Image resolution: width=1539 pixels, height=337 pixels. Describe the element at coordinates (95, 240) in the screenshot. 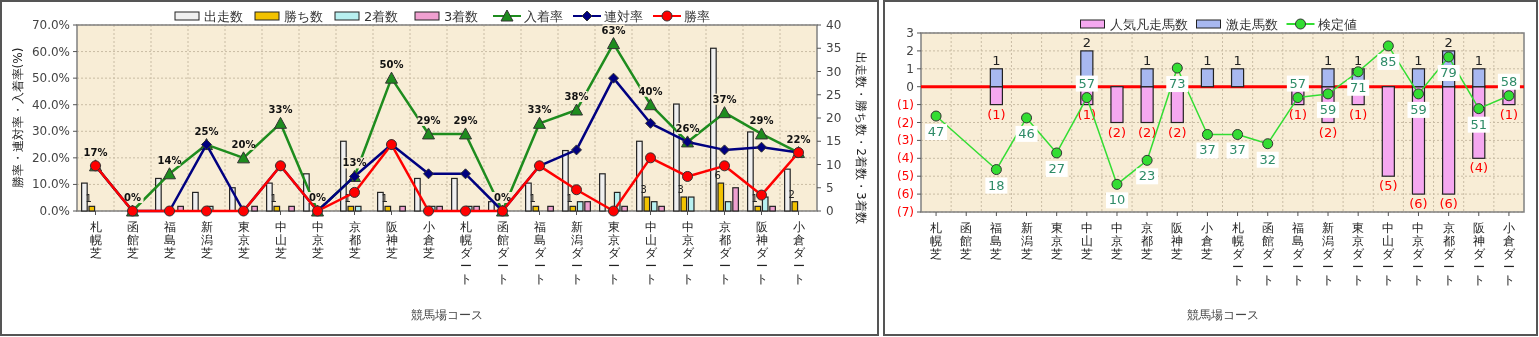

I see `x-tick-label: 札幌芝` at that location.